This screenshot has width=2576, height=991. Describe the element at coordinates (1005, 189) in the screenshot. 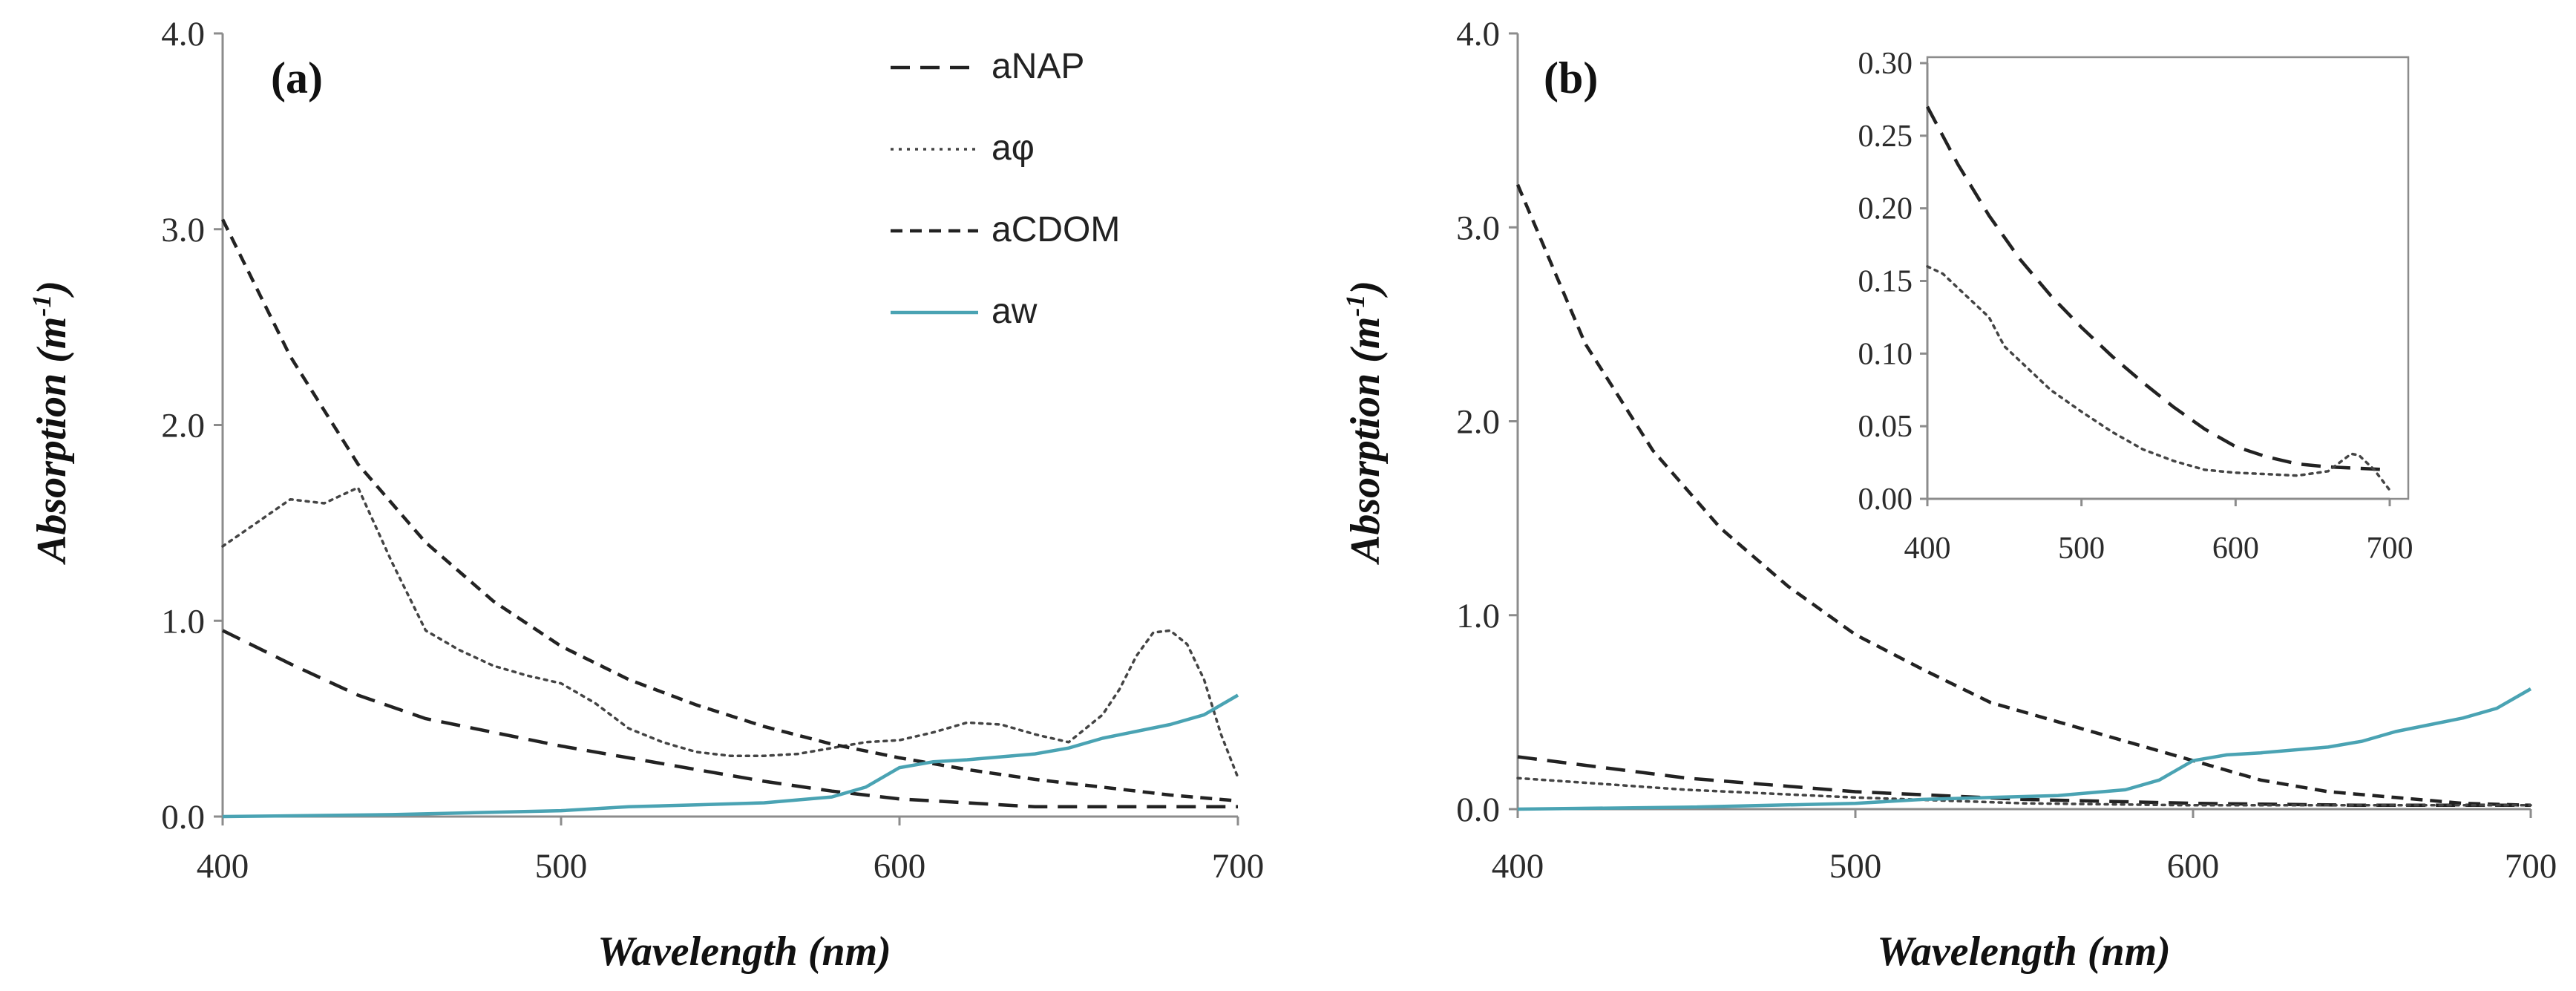

I see `panel-a-legend: aNAP aφ aCDOM aw` at that location.